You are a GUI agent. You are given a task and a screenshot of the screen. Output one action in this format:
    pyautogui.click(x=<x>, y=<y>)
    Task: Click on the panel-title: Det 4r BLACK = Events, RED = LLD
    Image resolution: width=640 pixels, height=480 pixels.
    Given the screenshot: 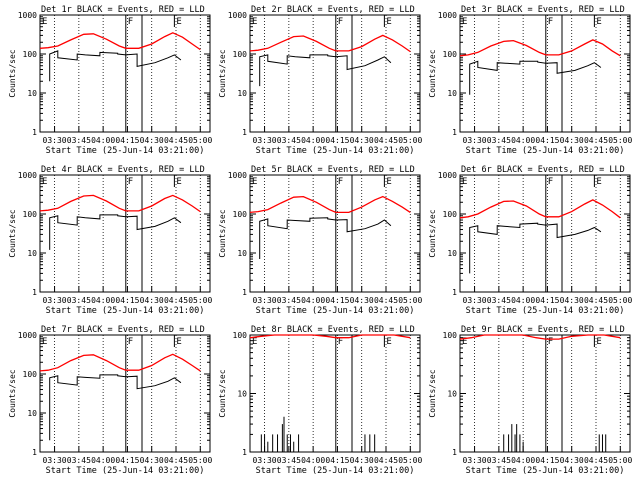 What is the action you would take?
    pyautogui.click(x=123, y=170)
    